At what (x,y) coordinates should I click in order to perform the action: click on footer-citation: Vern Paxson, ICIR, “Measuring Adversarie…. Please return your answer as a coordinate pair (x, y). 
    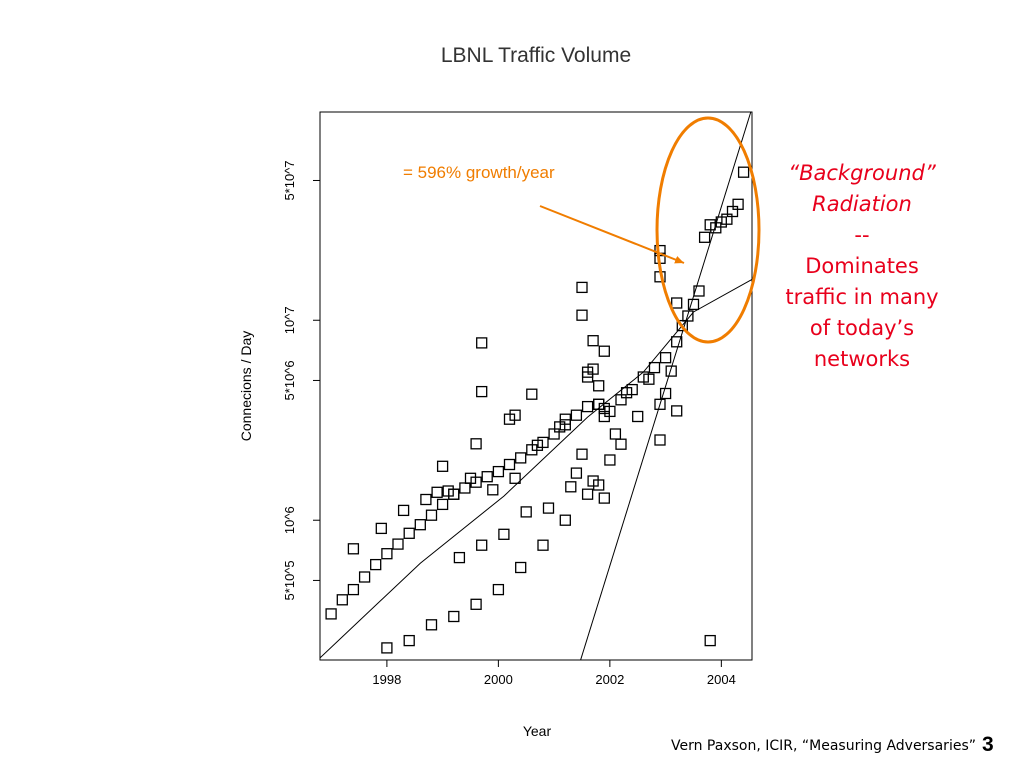
    Looking at the image, I should click on (823, 746).